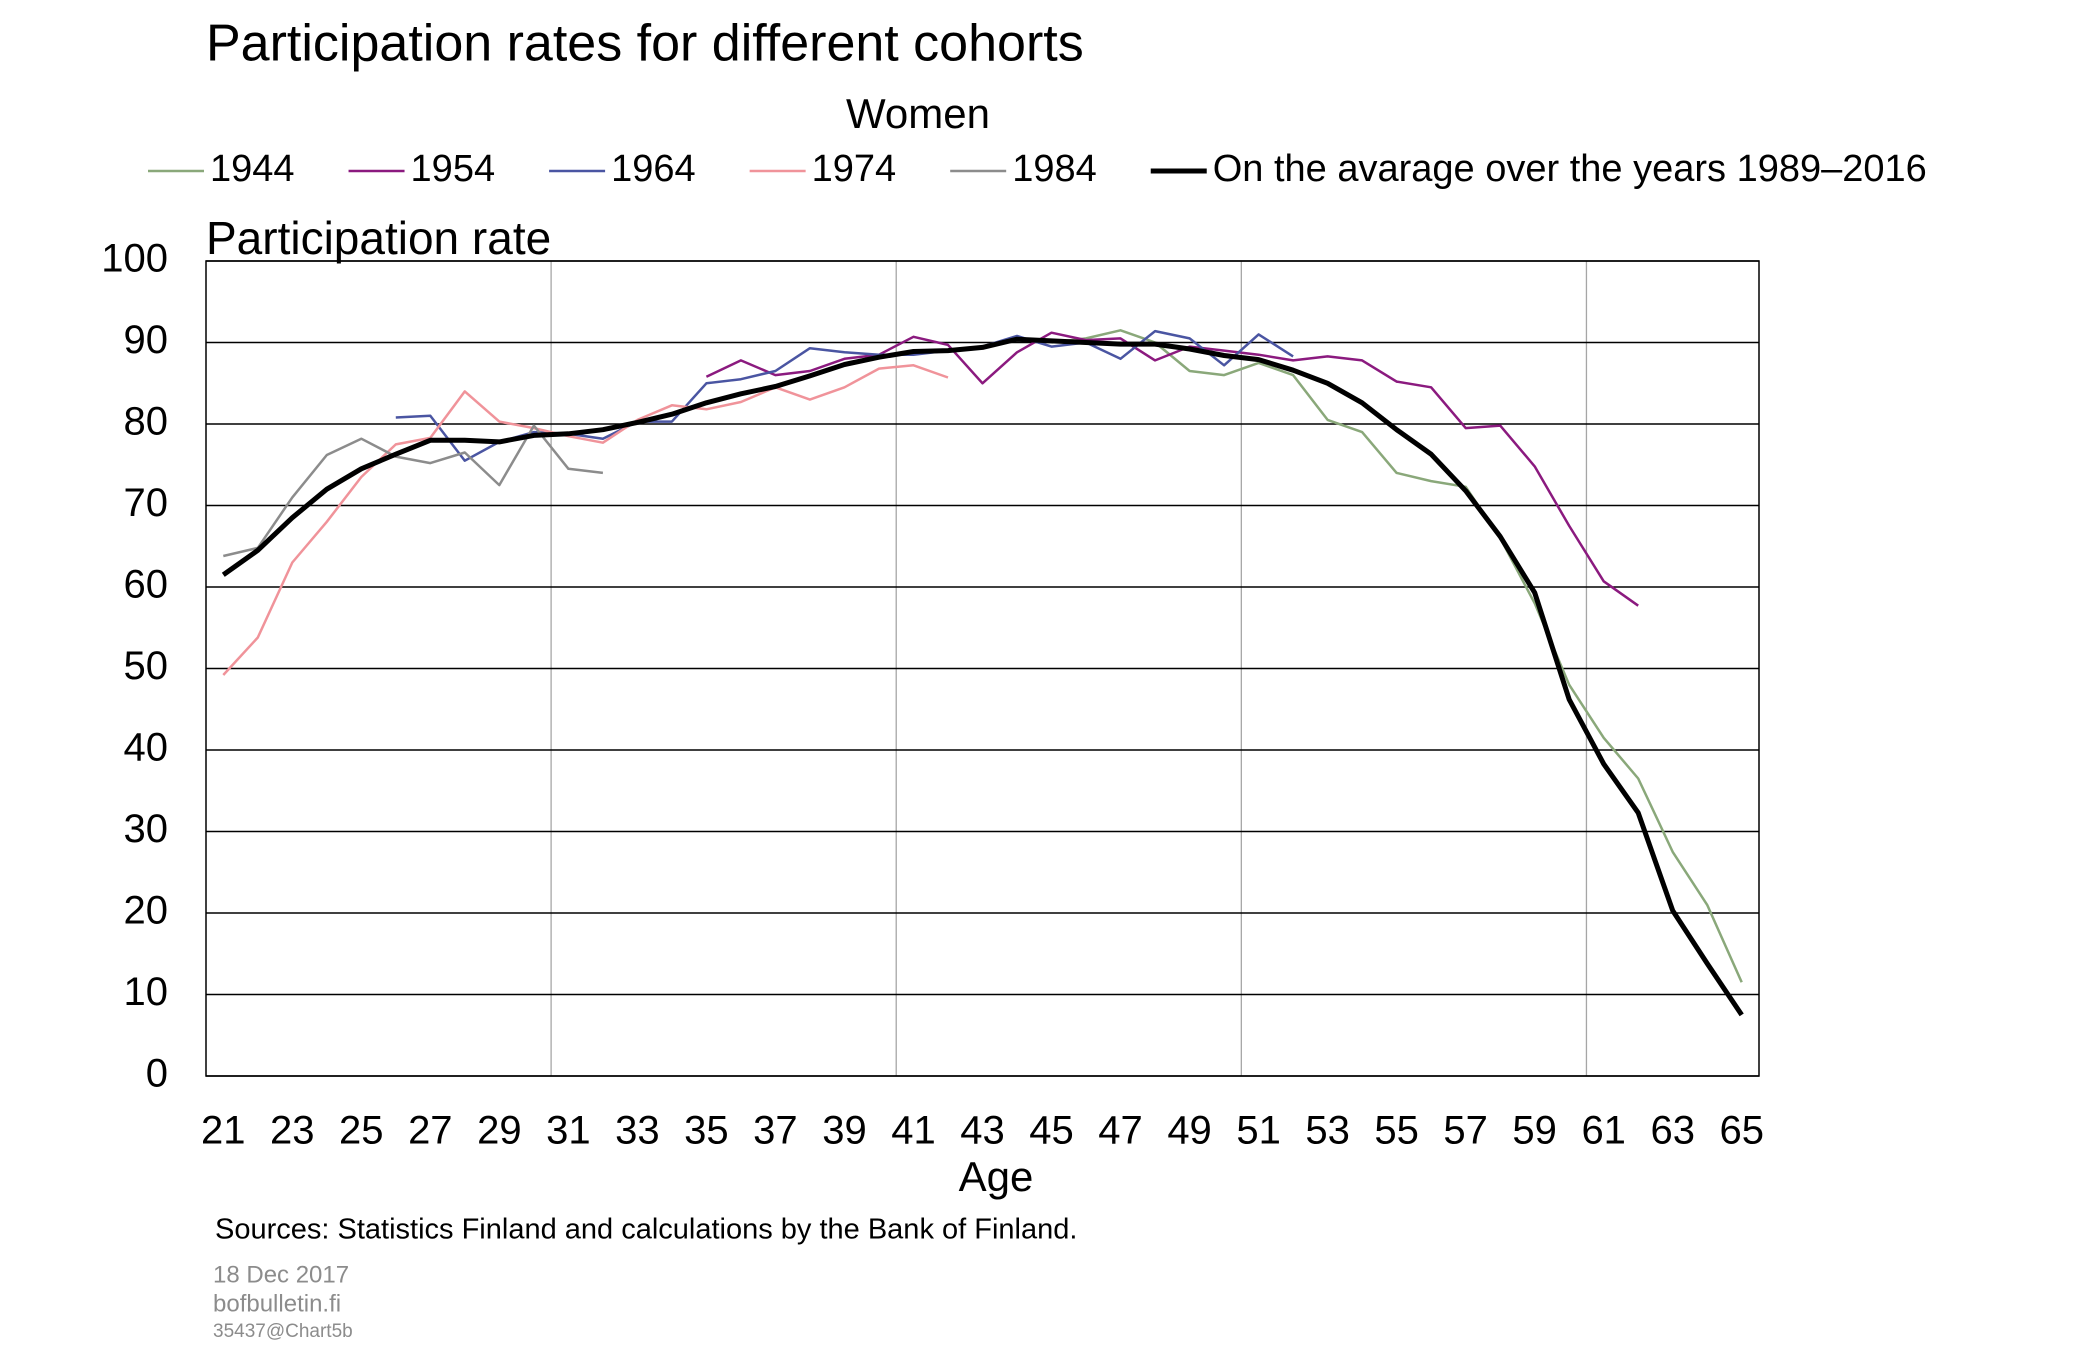 This screenshot has width=2079, height=1358. Describe the element at coordinates (283, 1331) in the screenshot. I see `footer-id: 35437@Chart5b` at that location.